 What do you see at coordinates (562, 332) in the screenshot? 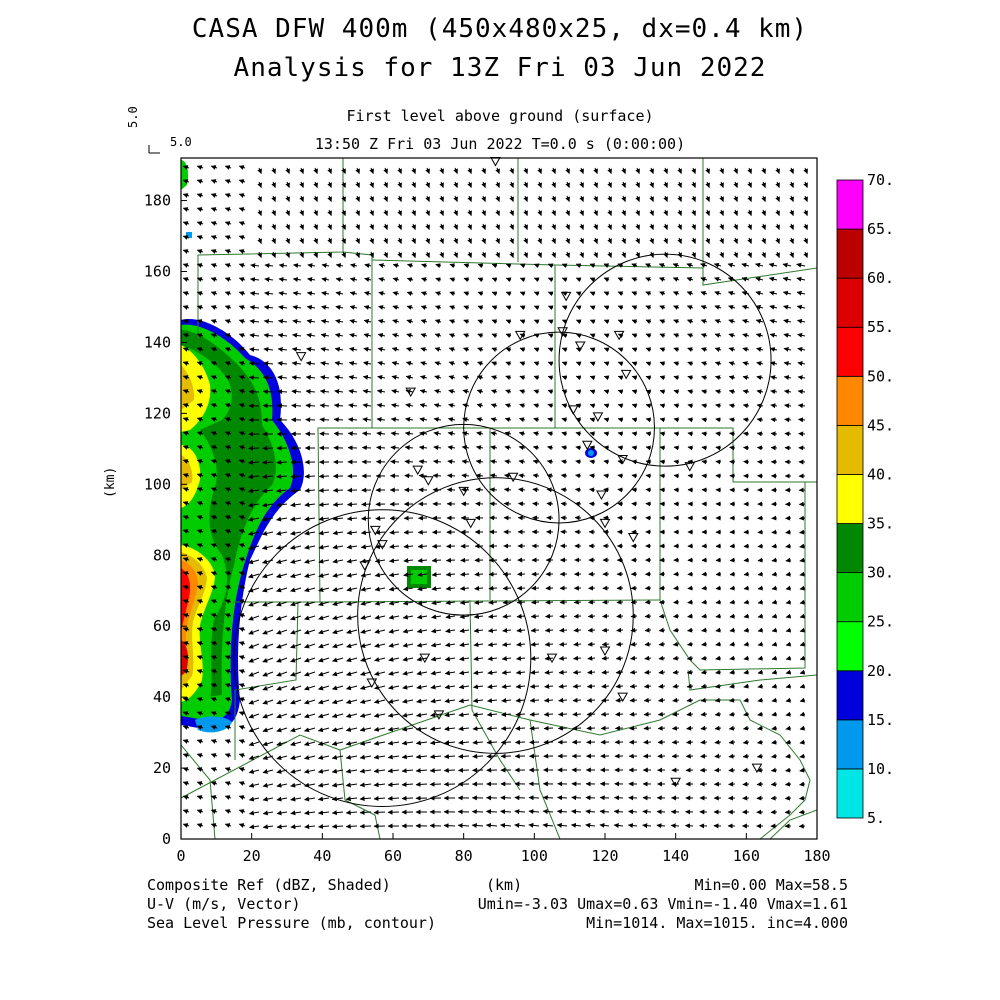
I see `station-marker-icon` at bounding box center [562, 332].